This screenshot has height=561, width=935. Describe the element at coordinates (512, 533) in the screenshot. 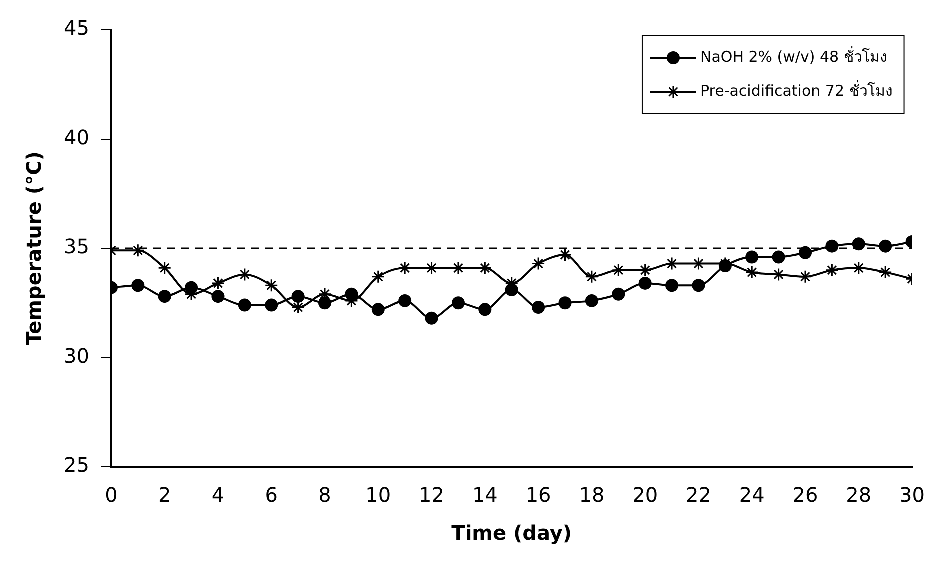

I see `x-axis-title: Time (day)` at that location.